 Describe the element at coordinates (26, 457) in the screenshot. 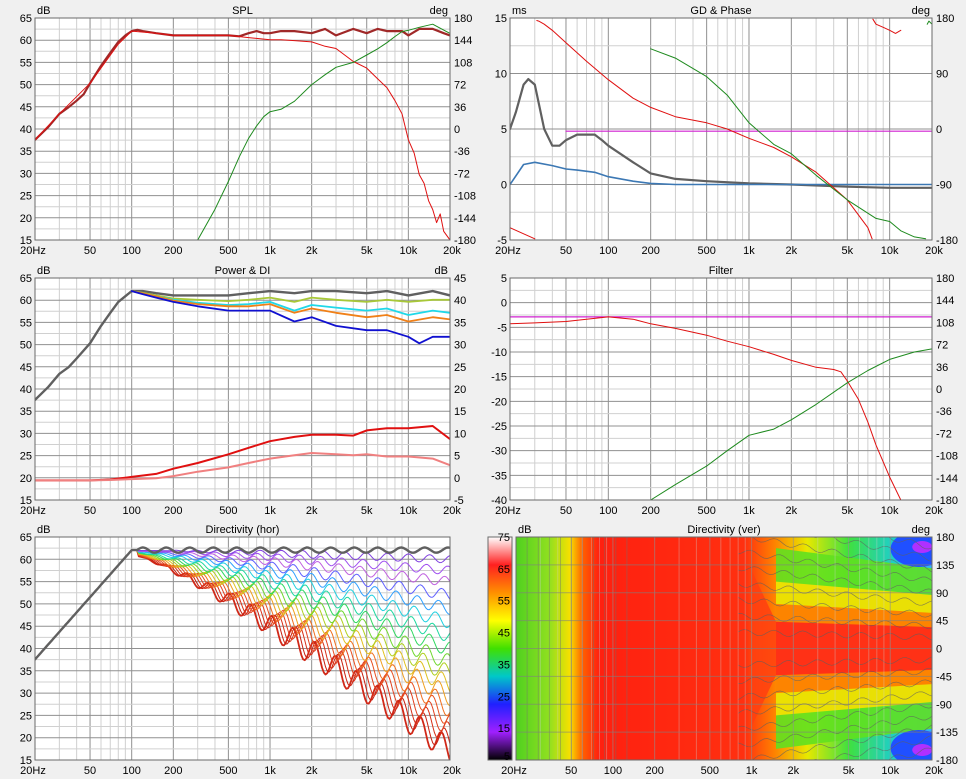

I see `y-tick-label: 25` at that location.